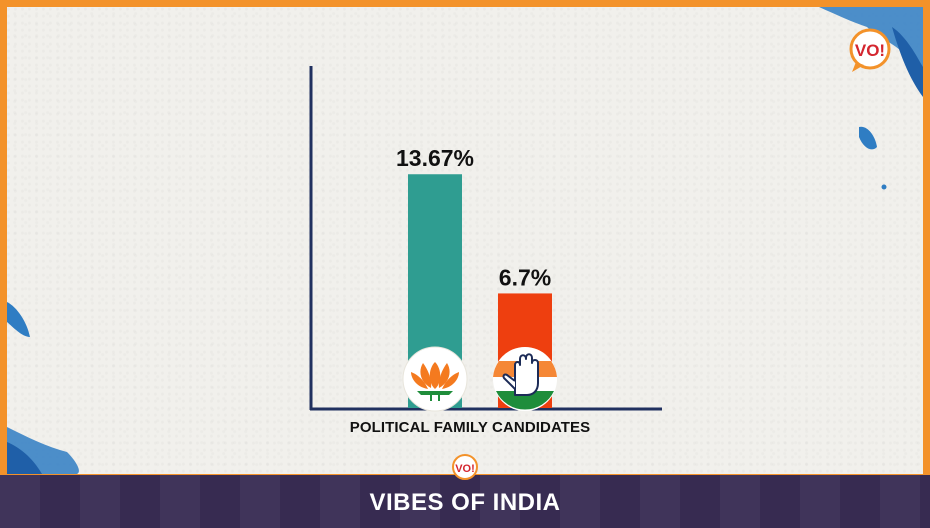 The width and height of the screenshot is (930, 528). Describe the element at coordinates (525, 277) in the screenshot. I see `value-label-congress: 6.7%` at that location.